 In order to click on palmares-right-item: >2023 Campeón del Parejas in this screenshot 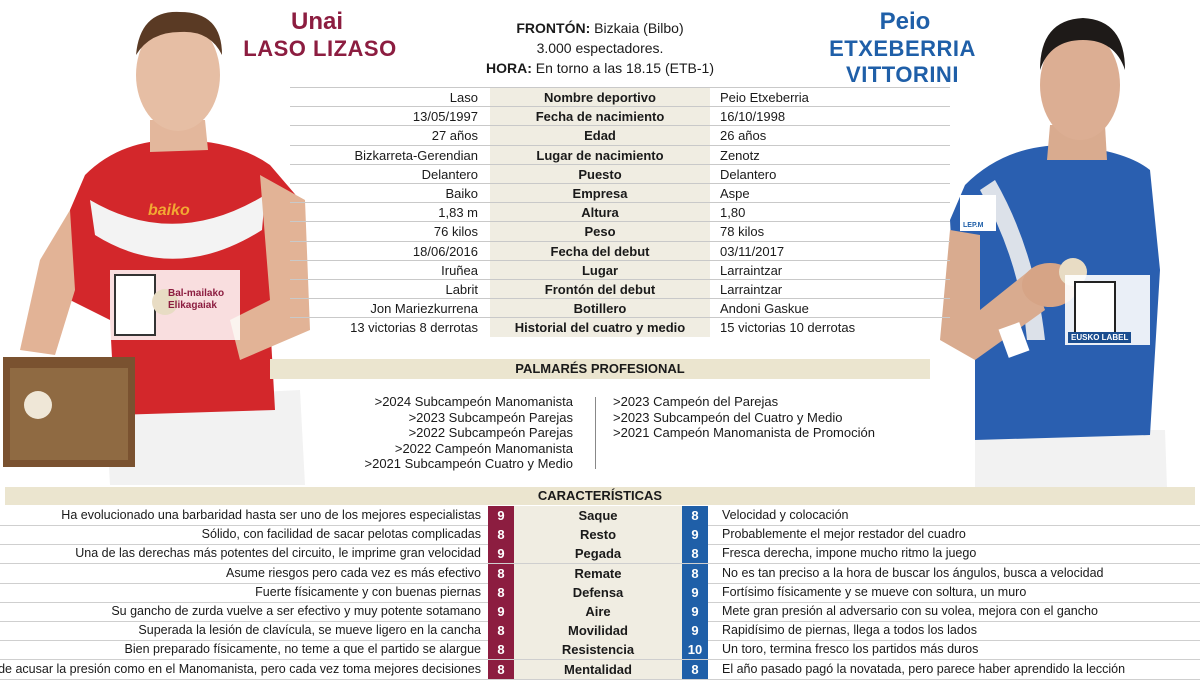, I will do `click(696, 401)`.